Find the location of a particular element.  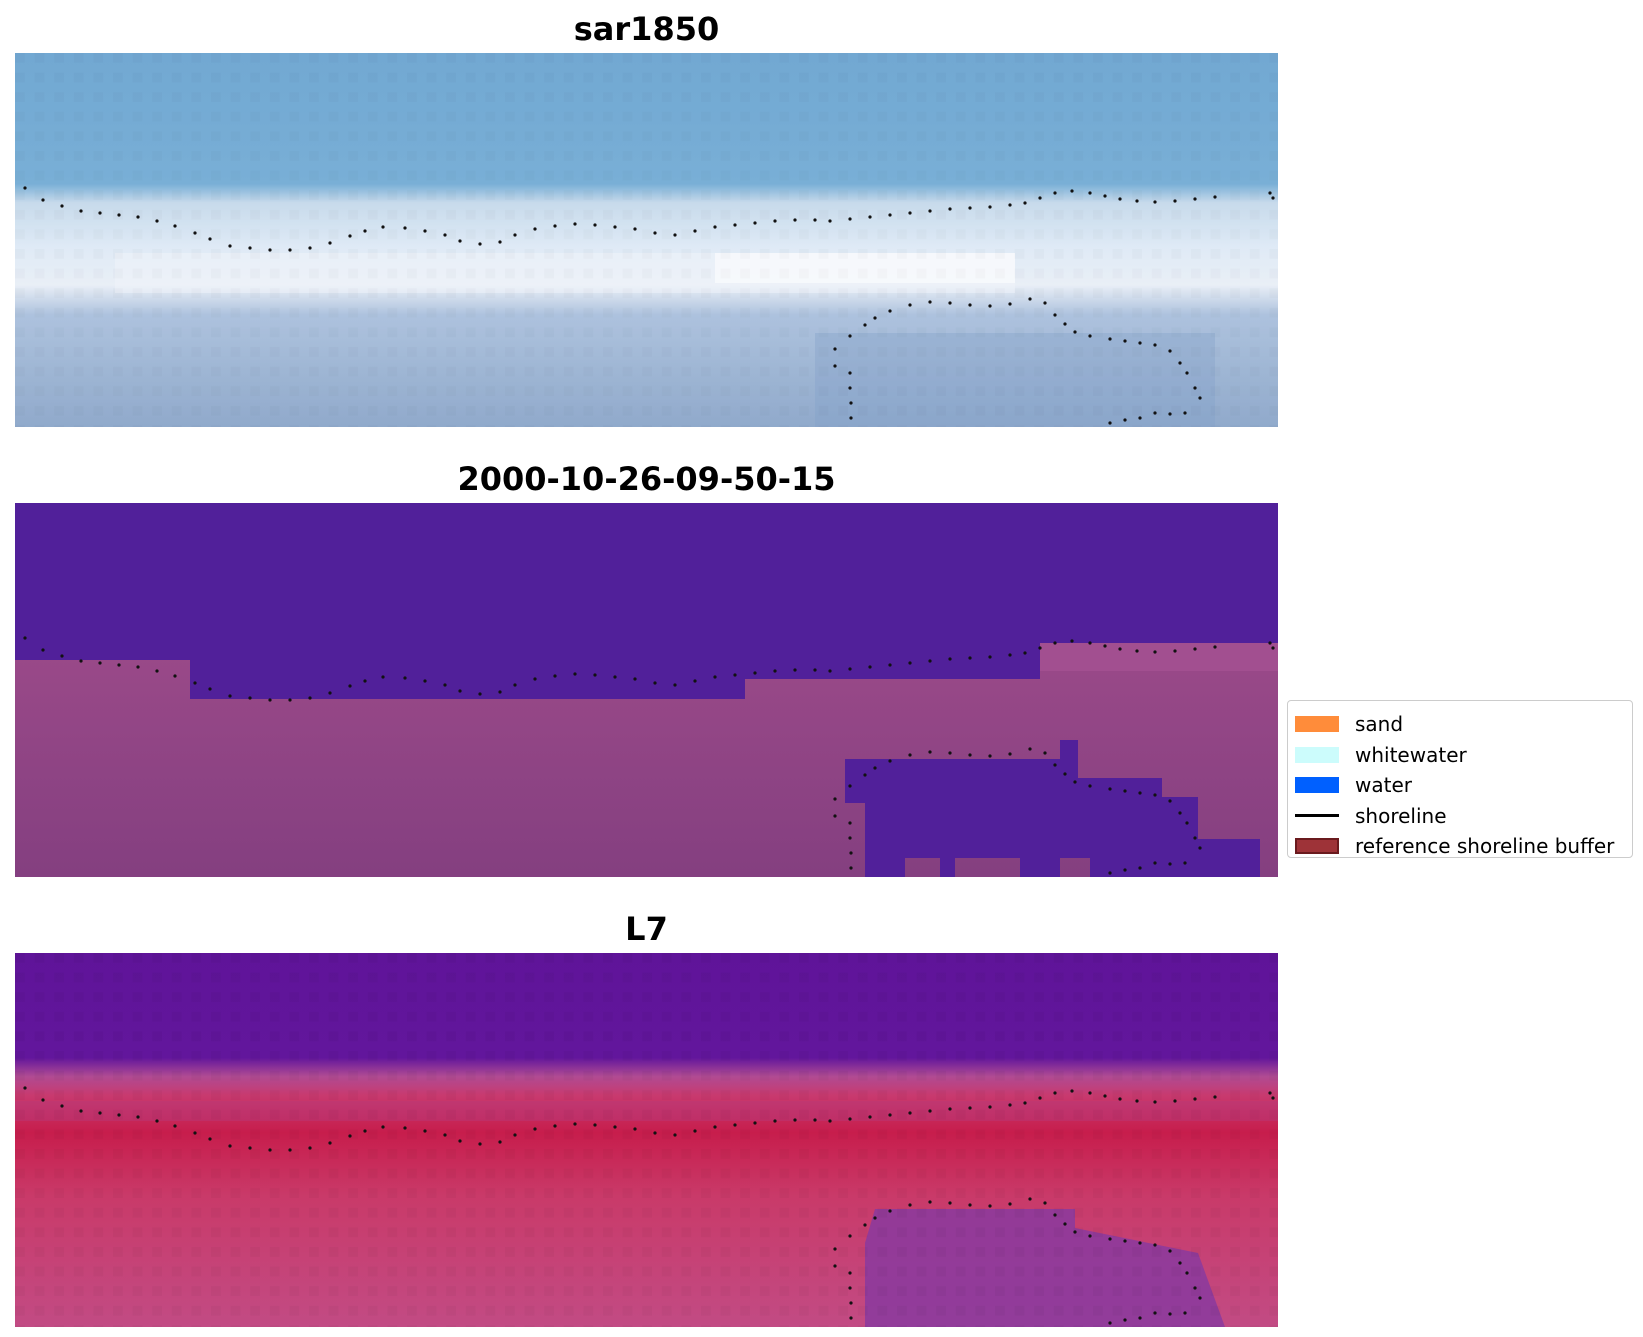

legend-label: water is located at coordinates (1383, 785).